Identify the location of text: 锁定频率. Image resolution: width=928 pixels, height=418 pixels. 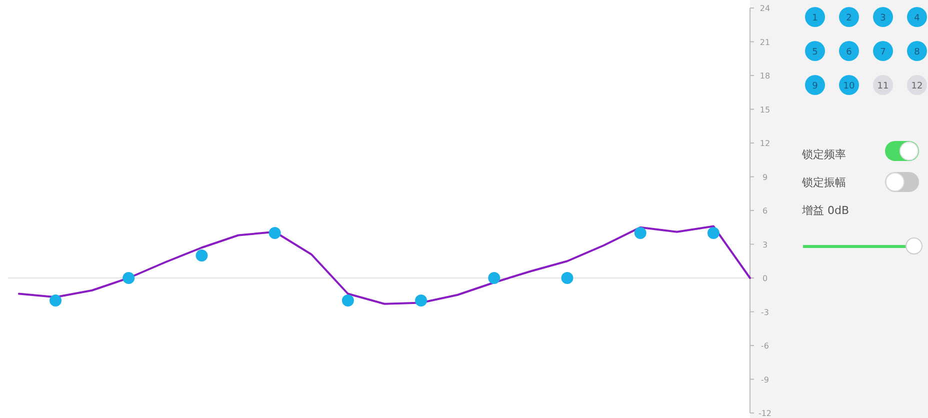
(823, 154).